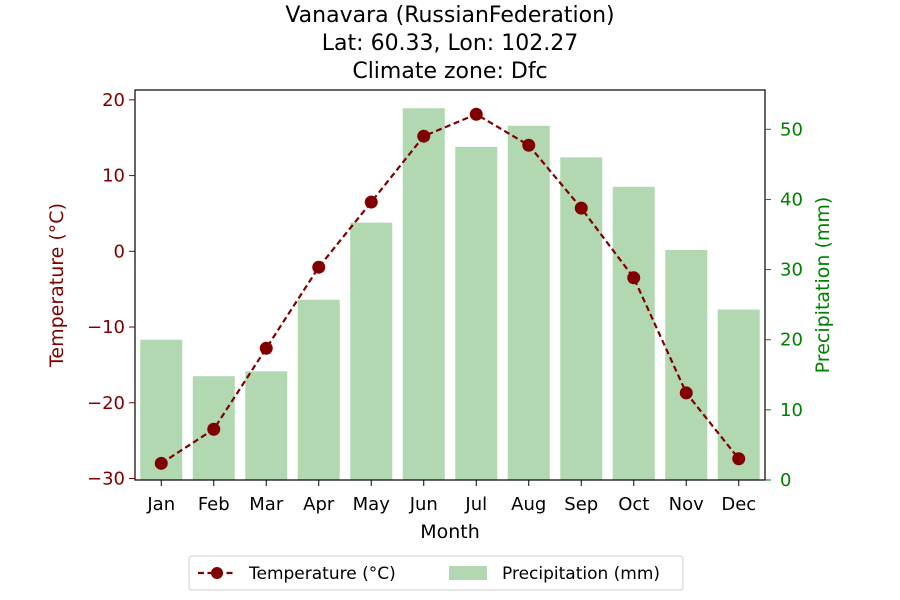 The width and height of the screenshot is (900, 600). Describe the element at coordinates (451, 497) in the screenshot. I see `x-axis: Jan Feb Mar Apr May Jun Jul Aug Sep Oct Nov Dec` at that location.